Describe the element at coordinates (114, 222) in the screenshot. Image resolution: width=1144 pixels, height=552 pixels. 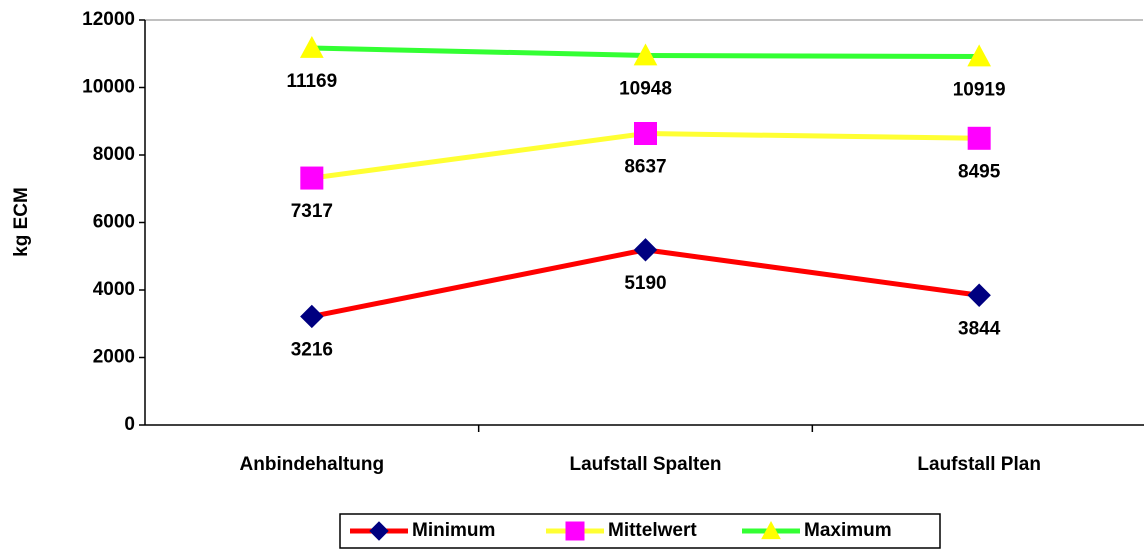
I see `y-tick-label: 6000` at that location.